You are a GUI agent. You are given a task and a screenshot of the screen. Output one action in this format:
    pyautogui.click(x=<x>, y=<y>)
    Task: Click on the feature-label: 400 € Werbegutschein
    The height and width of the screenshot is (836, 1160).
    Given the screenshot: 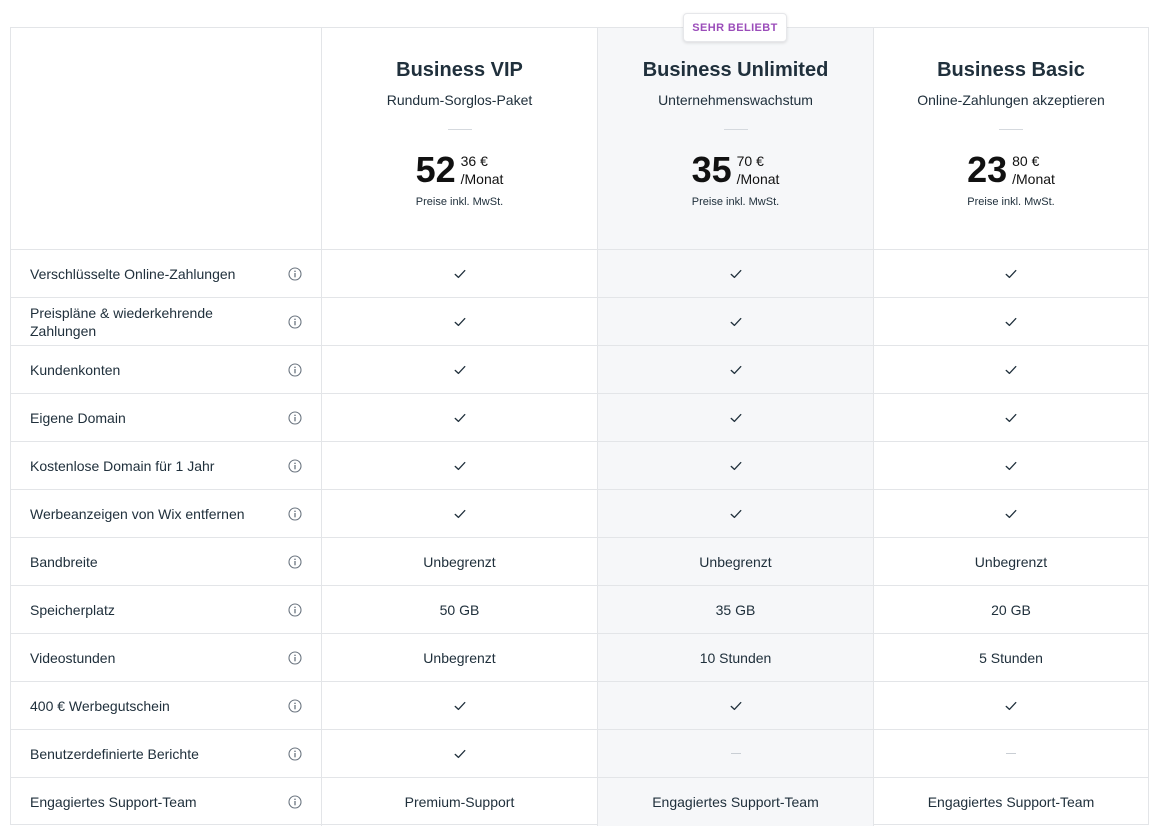 What is the action you would take?
    pyautogui.click(x=100, y=705)
    